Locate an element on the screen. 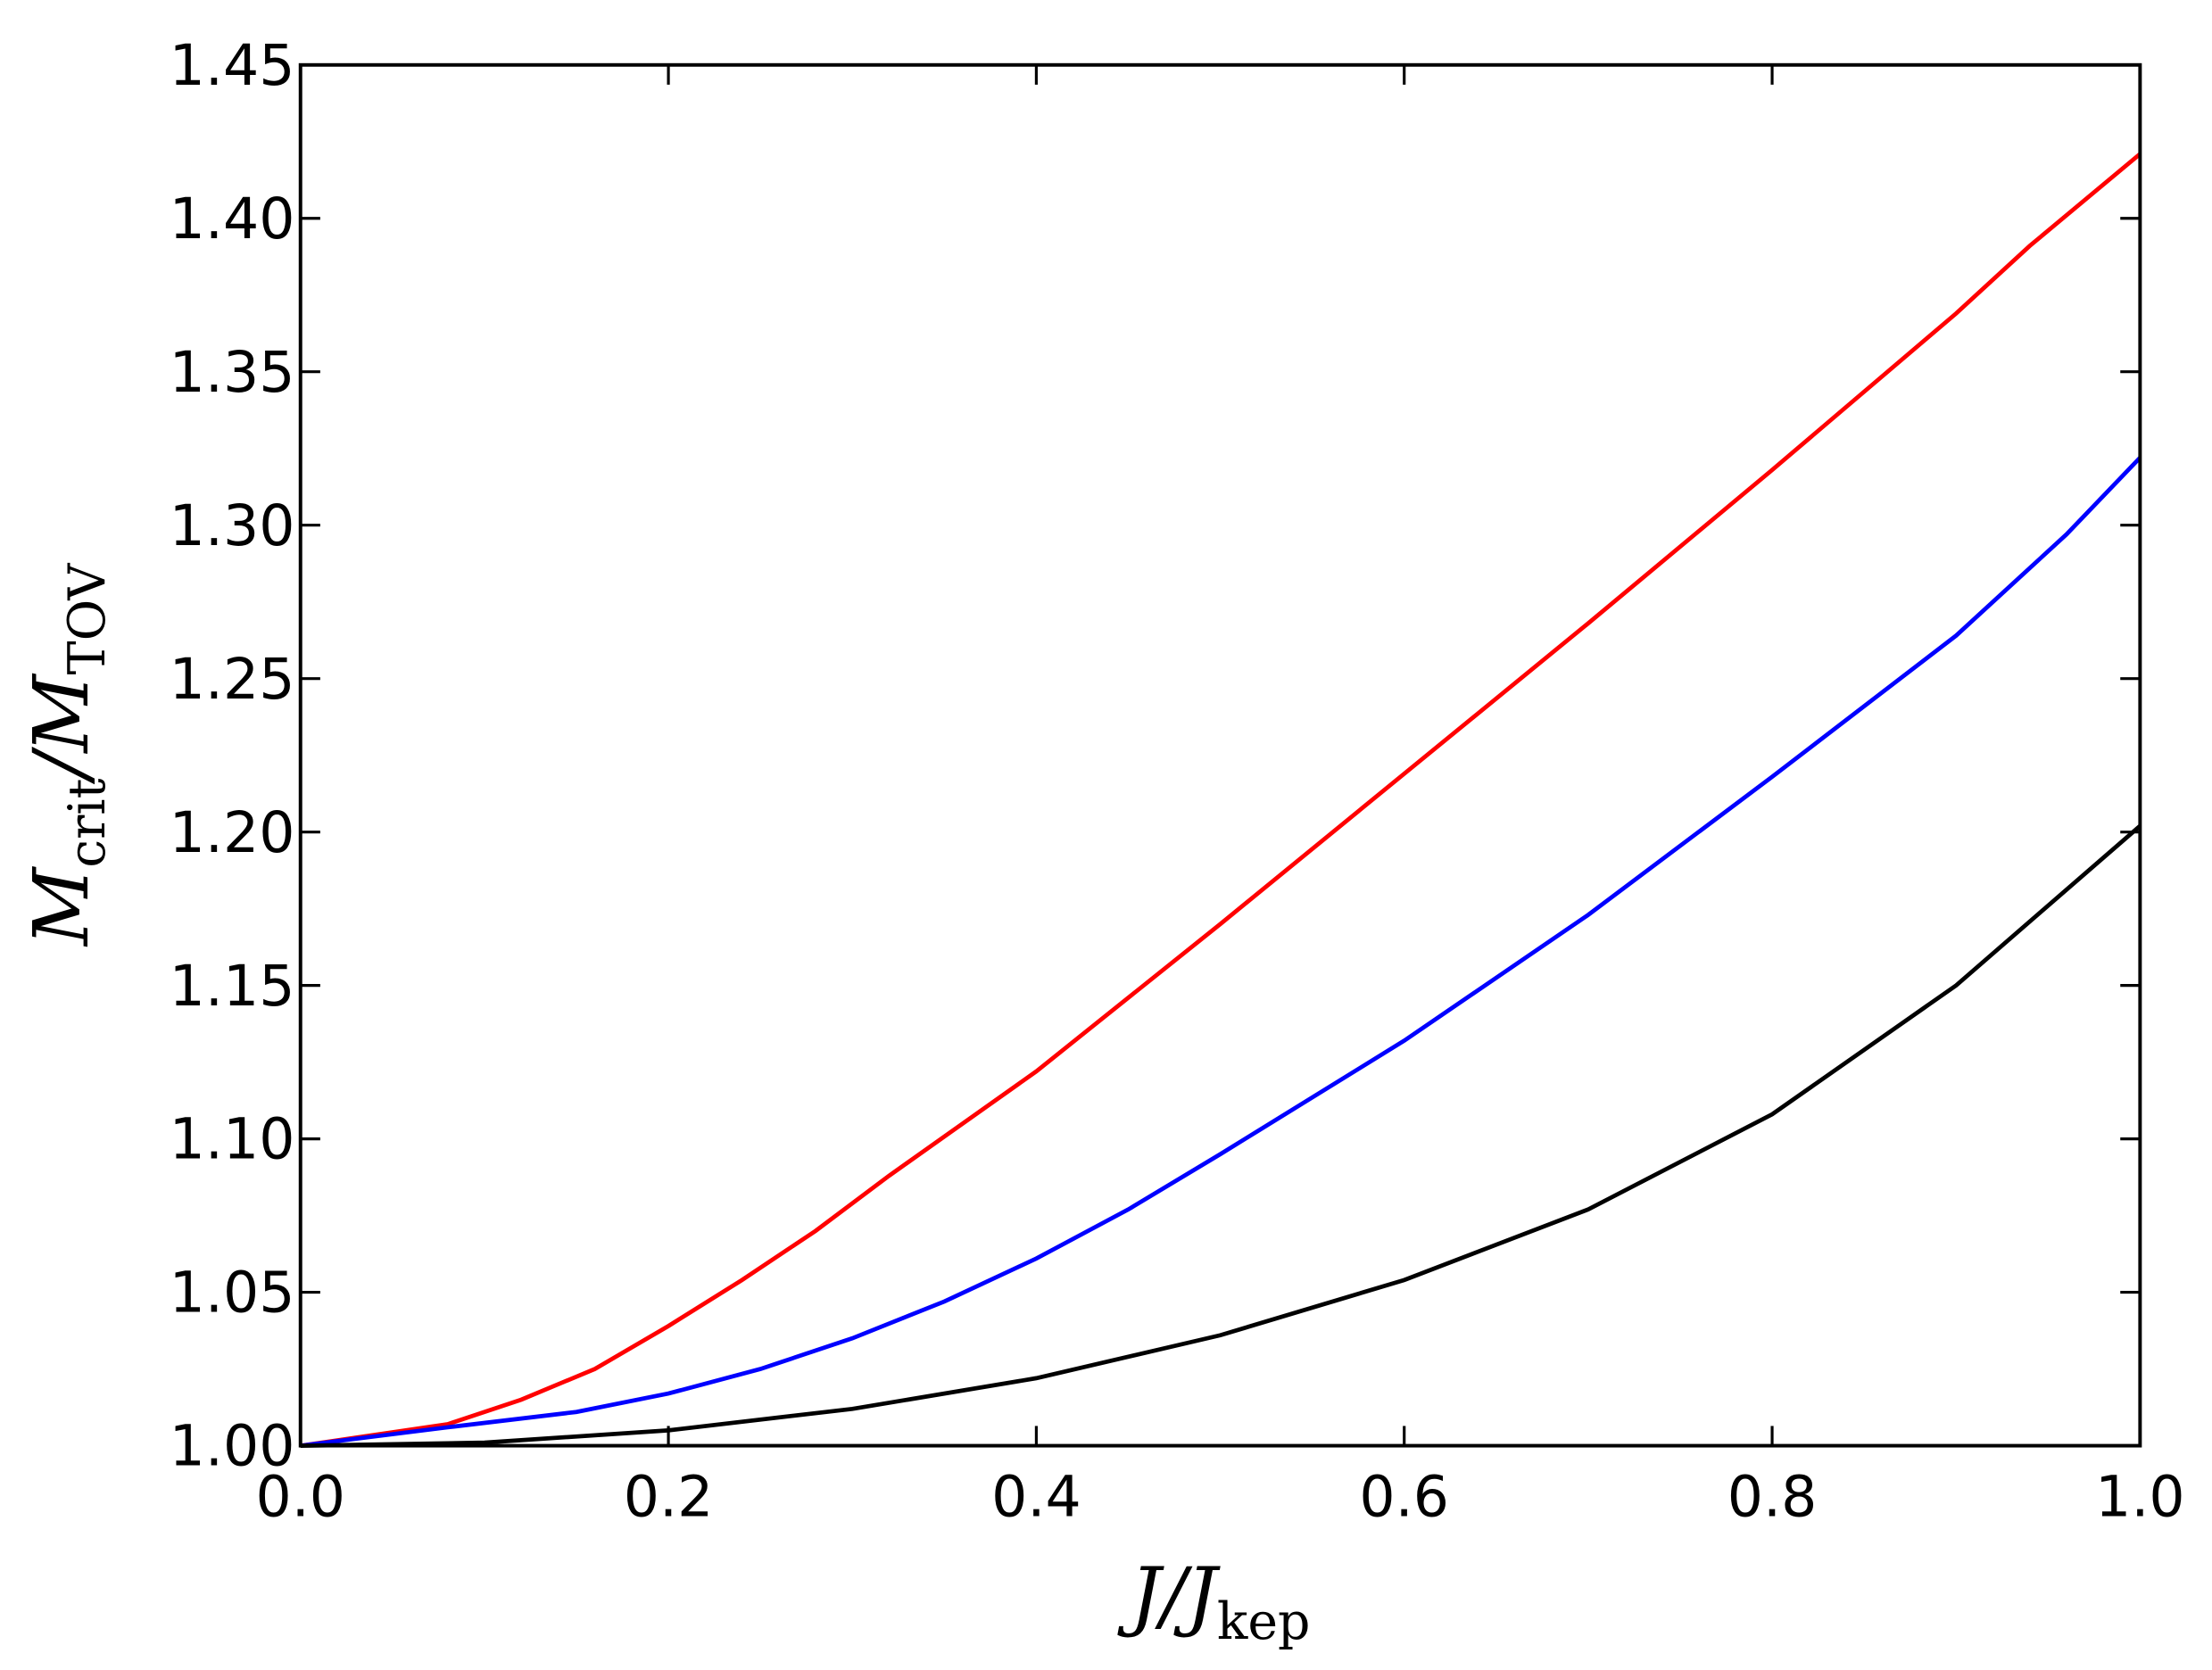  y-tick-label: 1.25 is located at coordinates (232, 679).